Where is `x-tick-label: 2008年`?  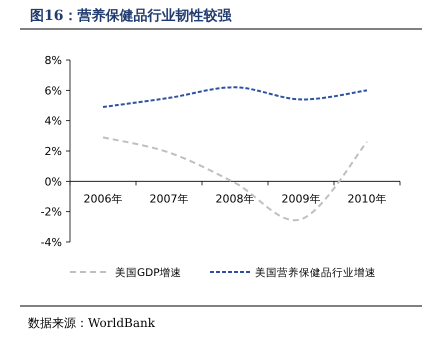 x-tick-label: 2008年 is located at coordinates (235, 199).